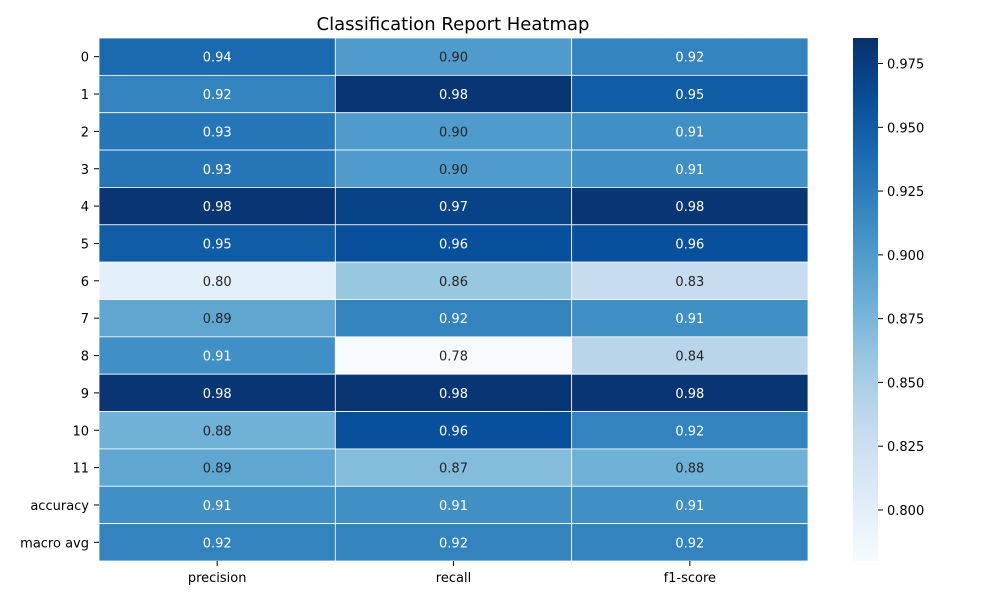  What do you see at coordinates (80, 469) in the screenshot?
I see `row-label: 11` at bounding box center [80, 469].